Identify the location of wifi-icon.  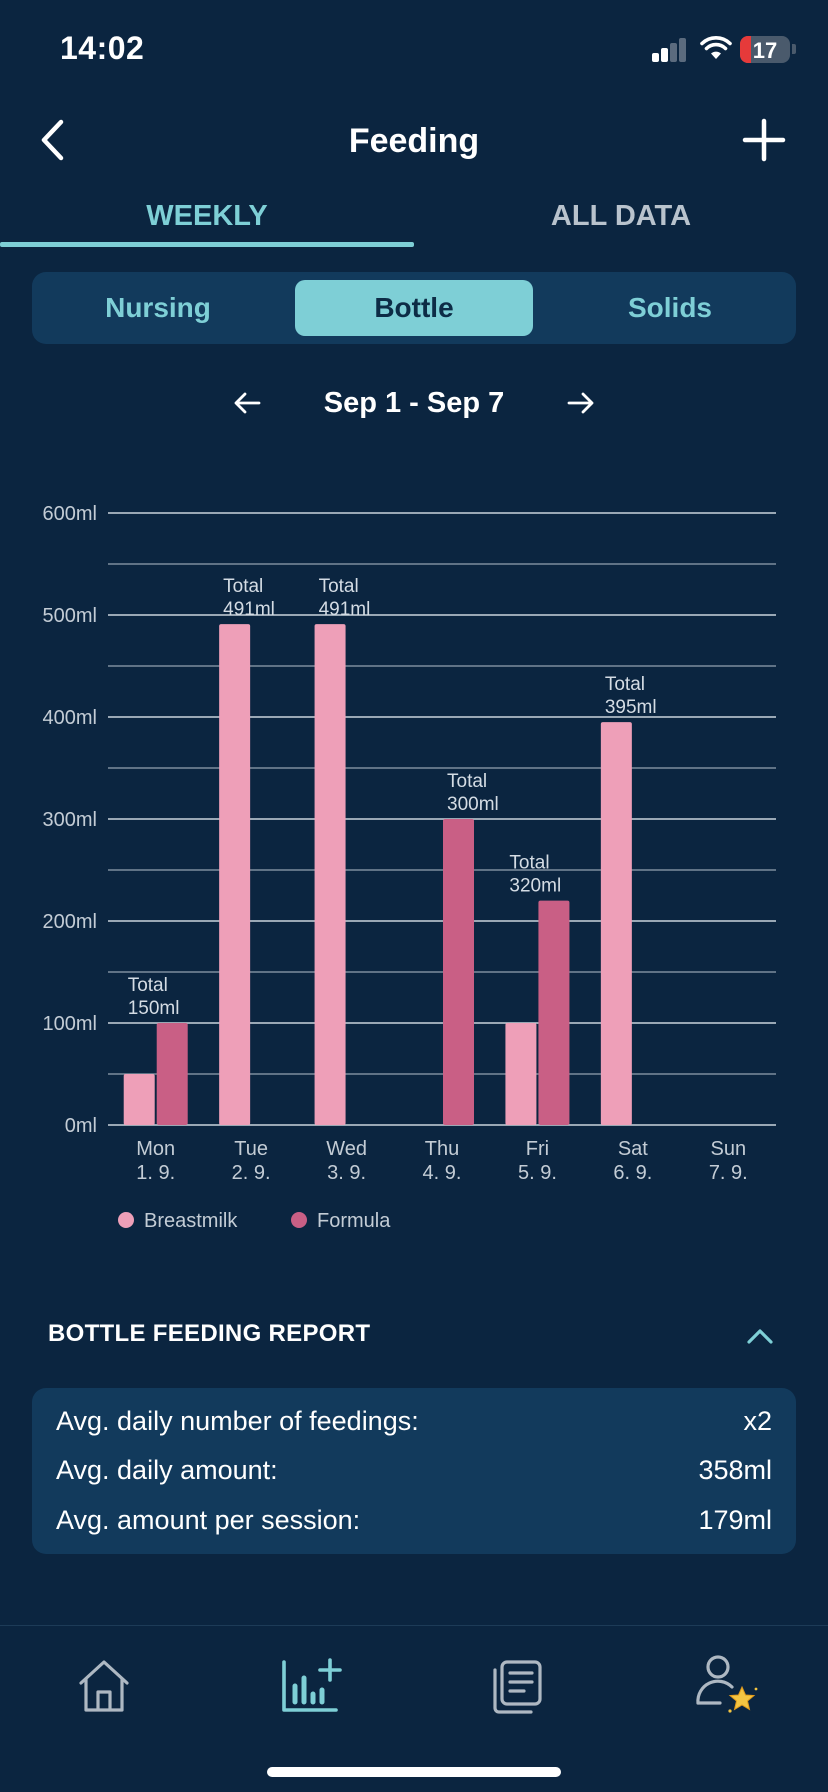
(716, 47).